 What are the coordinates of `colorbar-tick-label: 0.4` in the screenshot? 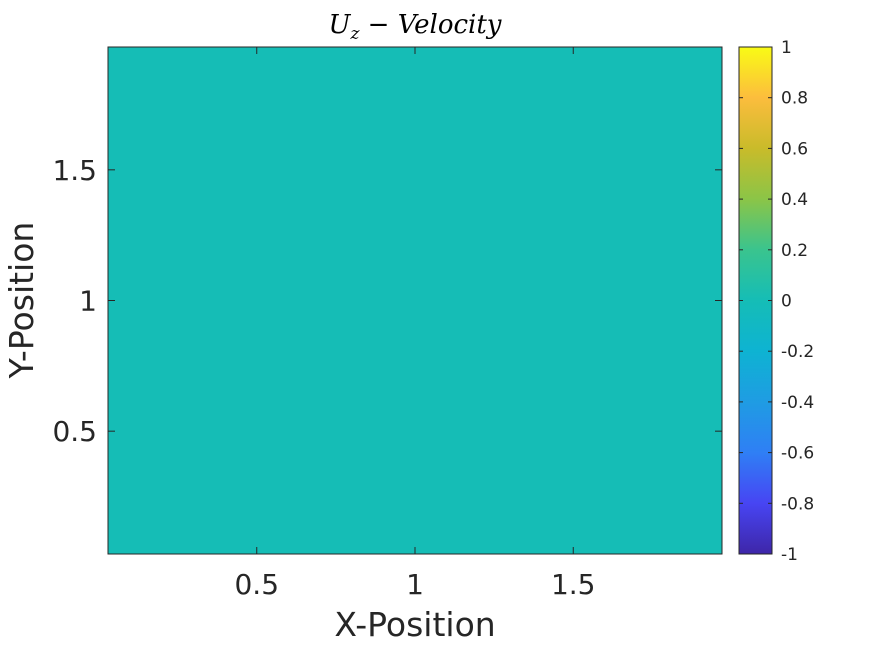 It's located at (794, 200).